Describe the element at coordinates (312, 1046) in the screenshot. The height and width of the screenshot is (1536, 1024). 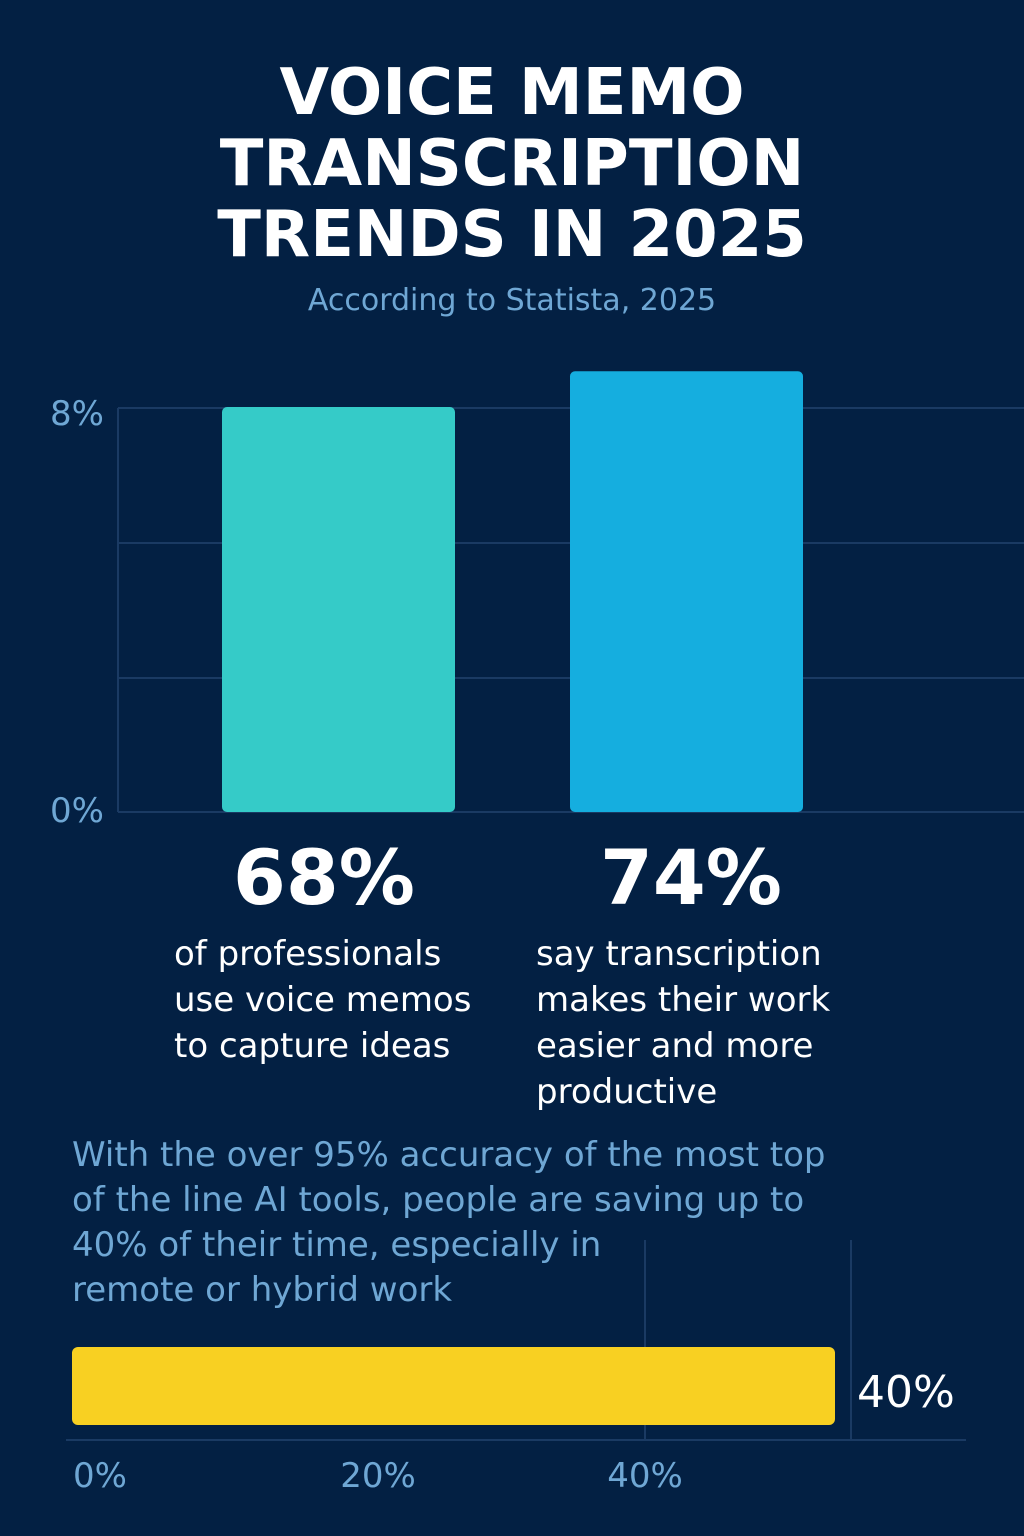
I see `stat-description-line: to capture ideas` at that location.